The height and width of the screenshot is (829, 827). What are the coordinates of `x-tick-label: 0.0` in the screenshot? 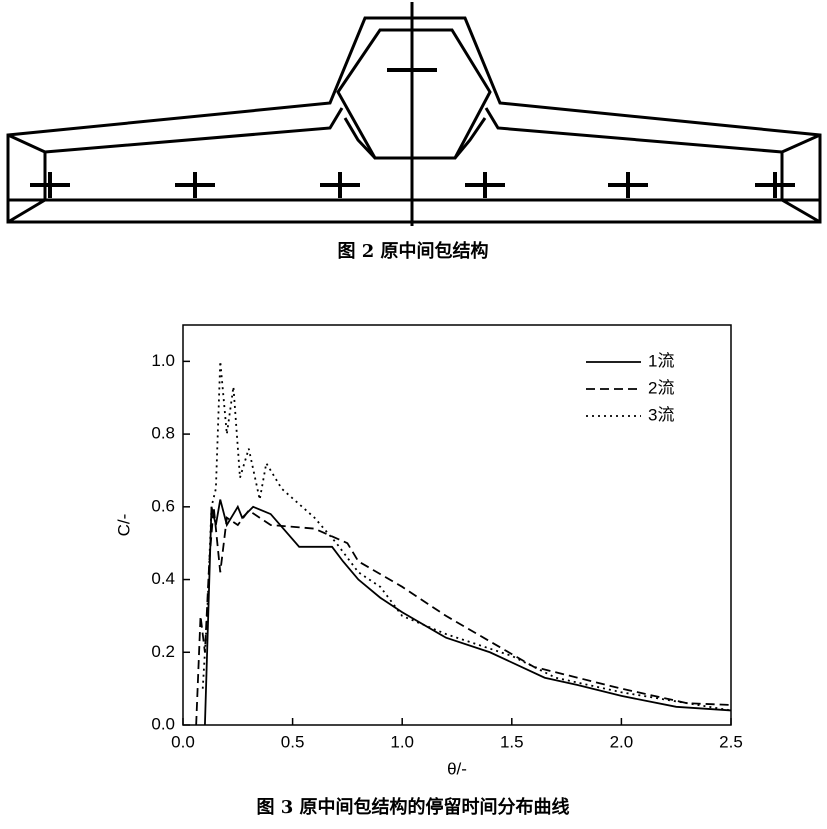 It's located at (183, 741).